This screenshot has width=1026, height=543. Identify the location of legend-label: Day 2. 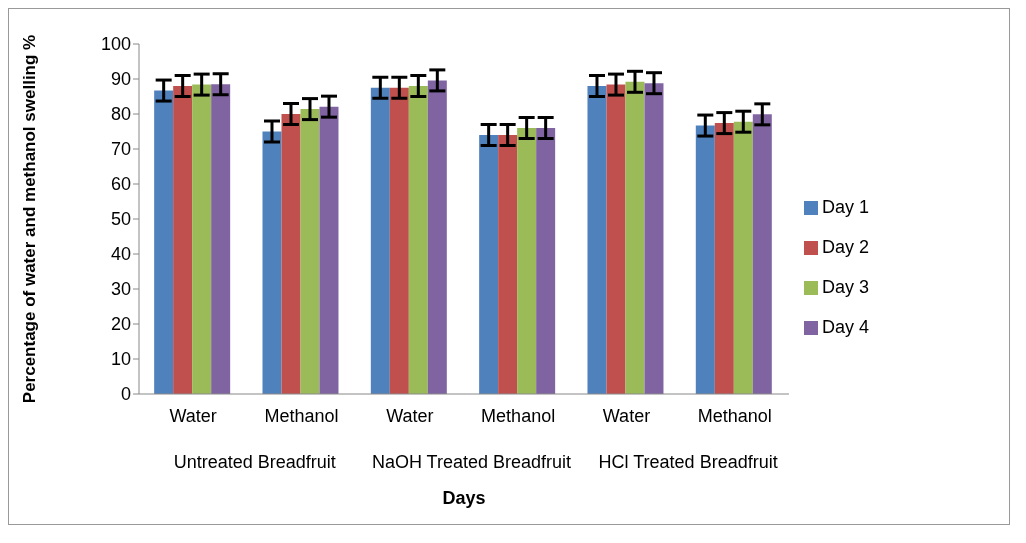
(845, 246).